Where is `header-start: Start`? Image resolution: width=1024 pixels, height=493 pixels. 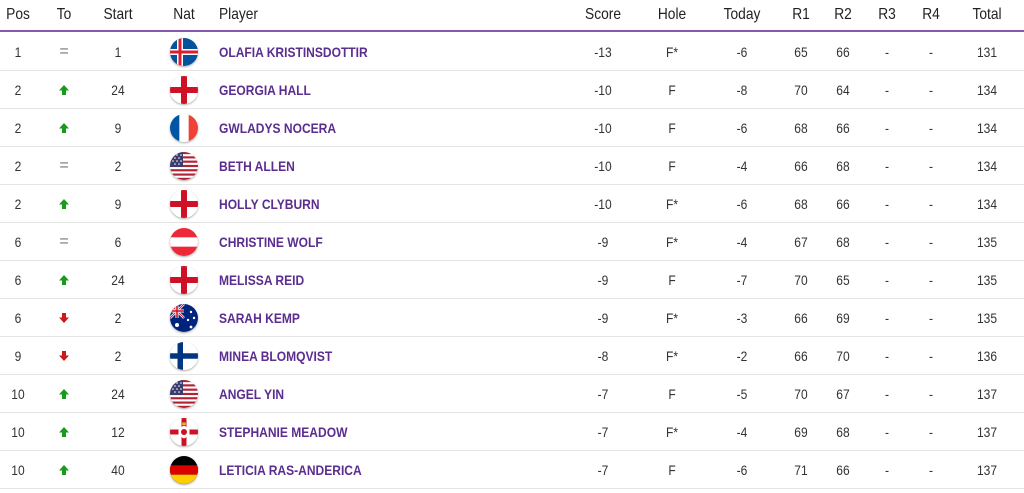
header-start: Start is located at coordinates (118, 14).